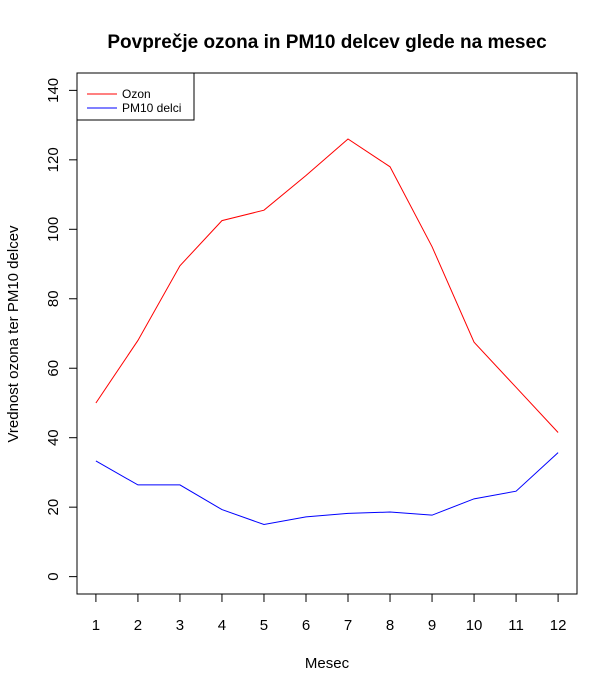 The image size is (616, 693). Describe the element at coordinates (180, 625) in the screenshot. I see `x-tick-label: 3` at that location.